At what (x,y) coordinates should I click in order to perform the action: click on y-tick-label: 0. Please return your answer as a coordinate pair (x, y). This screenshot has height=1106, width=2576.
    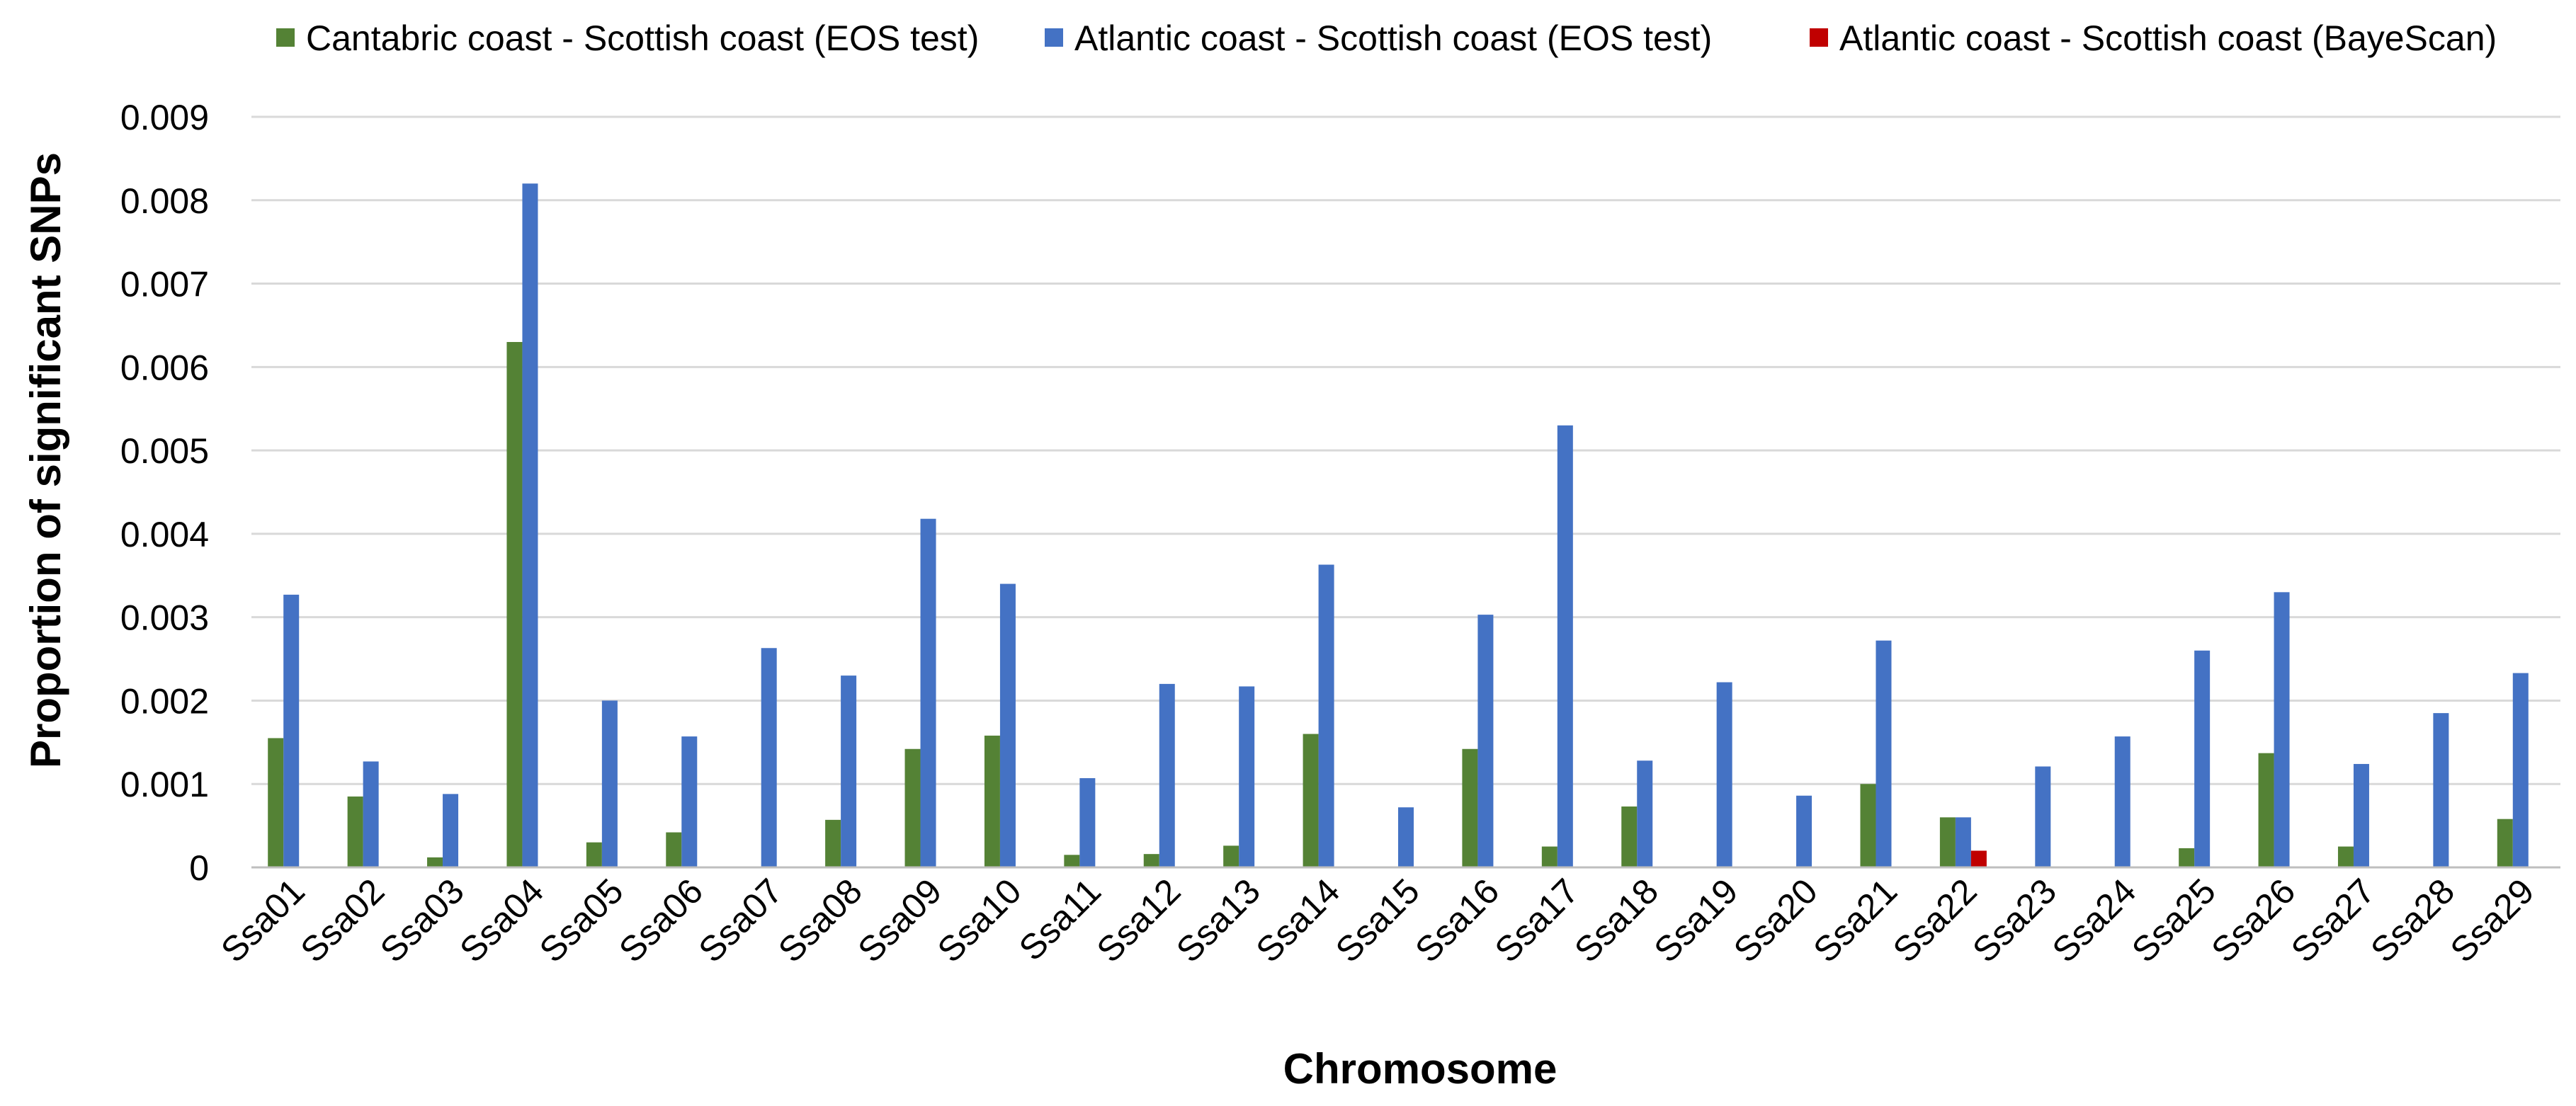
    Looking at the image, I should click on (199, 868).